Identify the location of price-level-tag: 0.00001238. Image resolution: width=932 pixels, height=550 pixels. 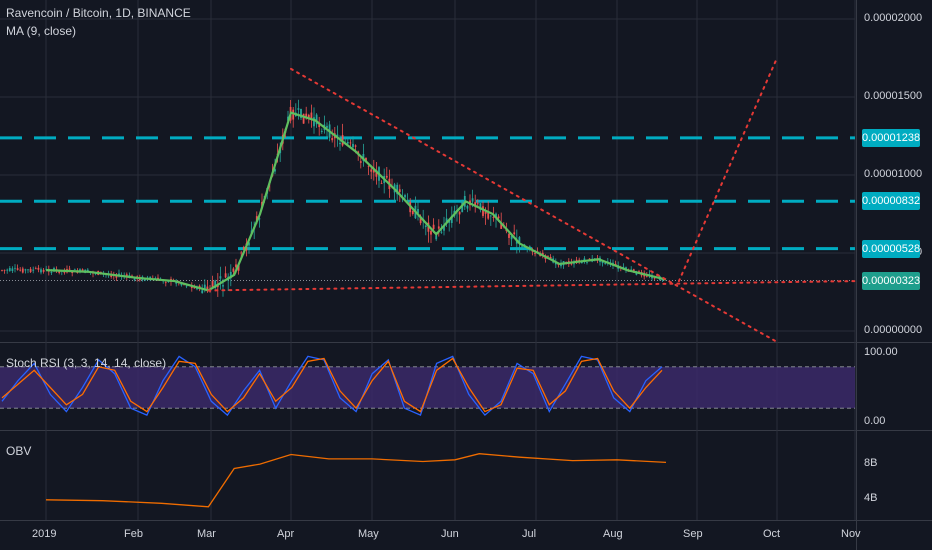
(891, 137).